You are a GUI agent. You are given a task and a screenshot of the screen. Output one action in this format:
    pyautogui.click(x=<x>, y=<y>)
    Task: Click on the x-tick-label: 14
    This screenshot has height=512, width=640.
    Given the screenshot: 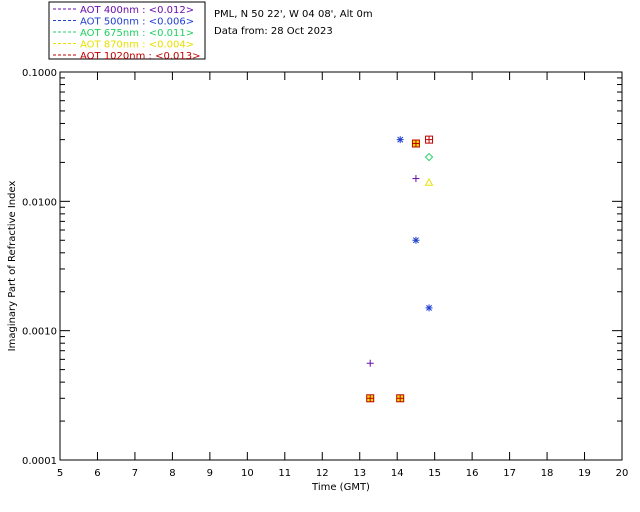 What is the action you would take?
    pyautogui.click(x=397, y=473)
    